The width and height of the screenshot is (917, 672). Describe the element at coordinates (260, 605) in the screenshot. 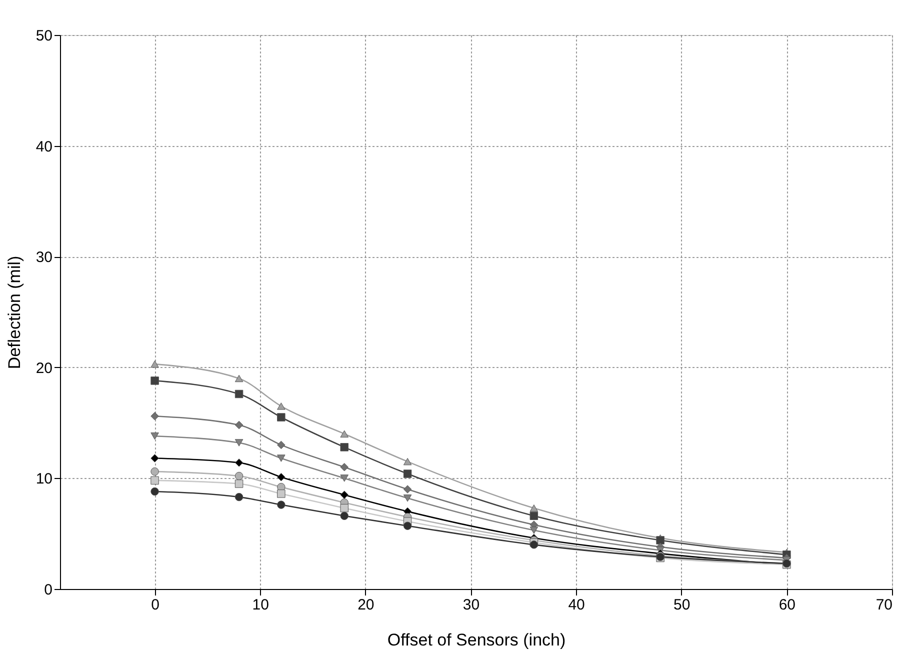

I see `x-tick-label: 10` at that location.